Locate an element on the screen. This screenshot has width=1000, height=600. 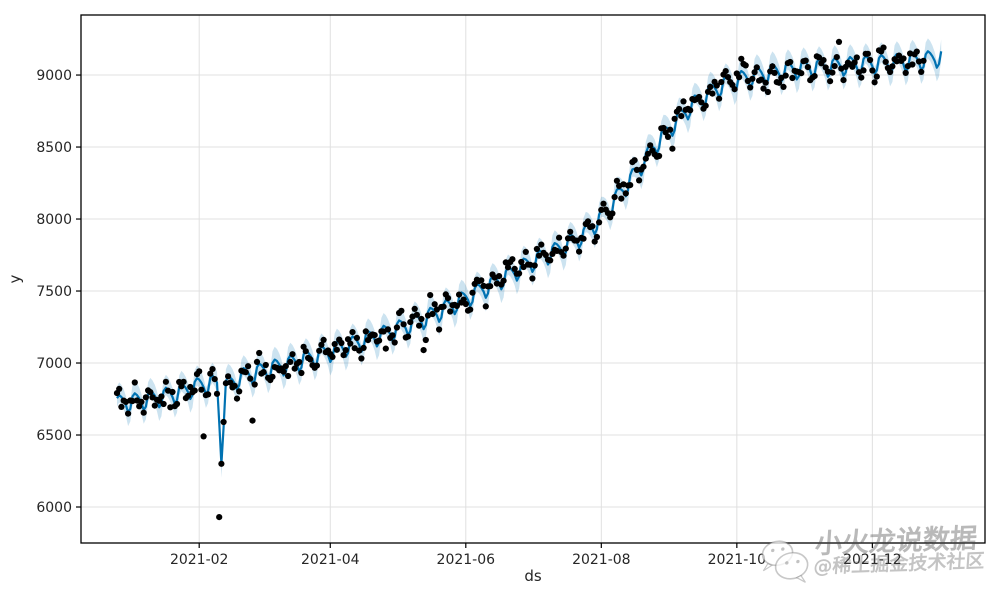
y-tick-label: 7500 is located at coordinates (54, 292).